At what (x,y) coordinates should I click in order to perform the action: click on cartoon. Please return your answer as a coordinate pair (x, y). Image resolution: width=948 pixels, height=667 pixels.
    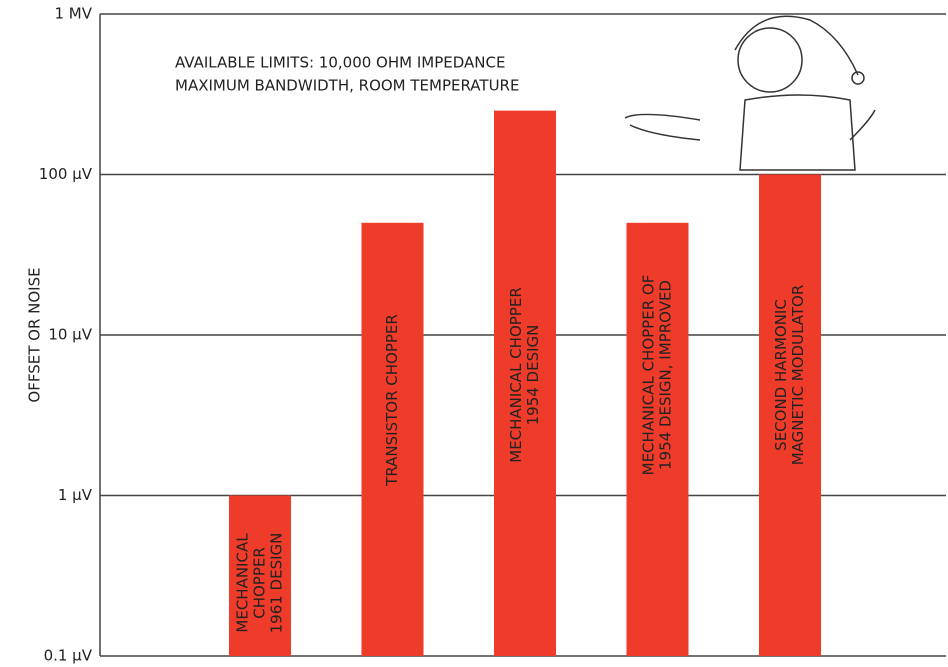
    Looking at the image, I should click on (750, 93).